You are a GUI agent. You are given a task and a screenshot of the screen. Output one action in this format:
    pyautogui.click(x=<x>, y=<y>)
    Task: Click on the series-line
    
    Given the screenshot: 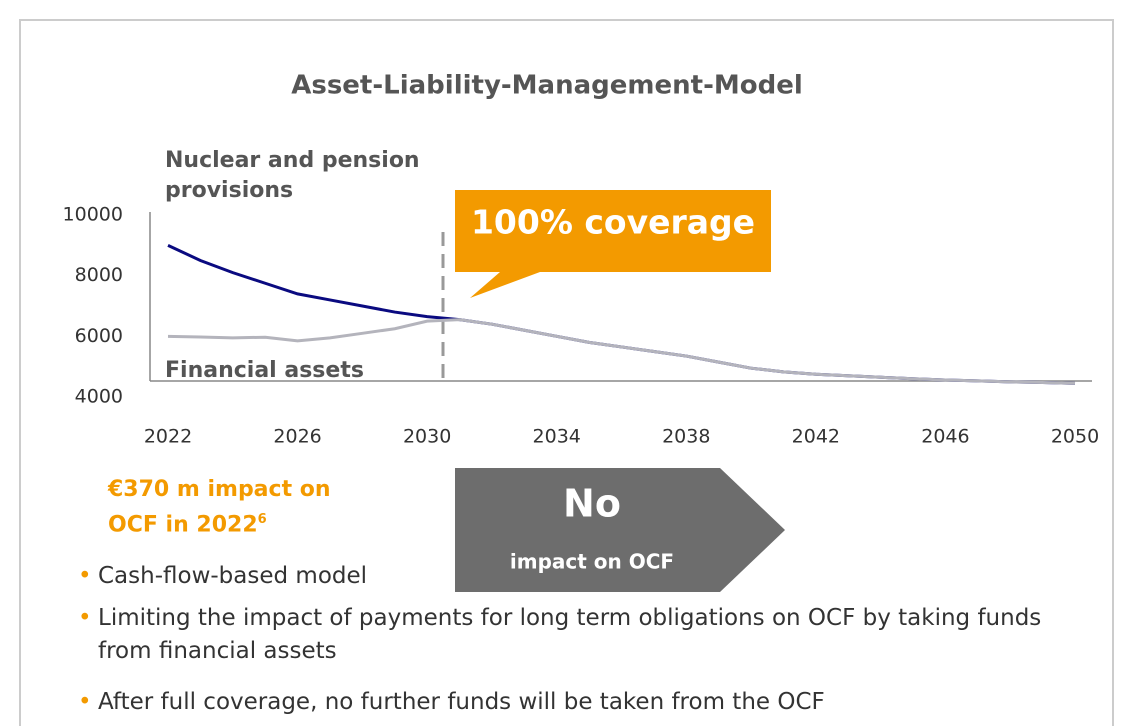 What is the action you would take?
    pyautogui.click(x=621, y=351)
    